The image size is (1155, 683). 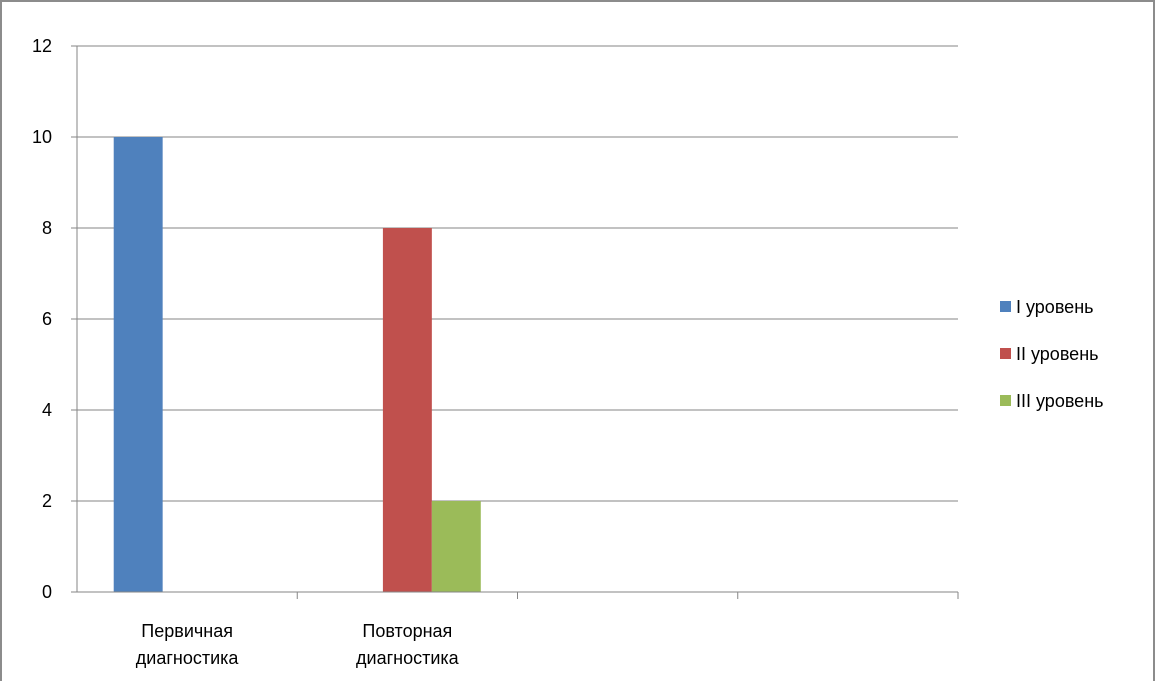 I want to click on y-tick-label: 12, so click(x=42, y=46).